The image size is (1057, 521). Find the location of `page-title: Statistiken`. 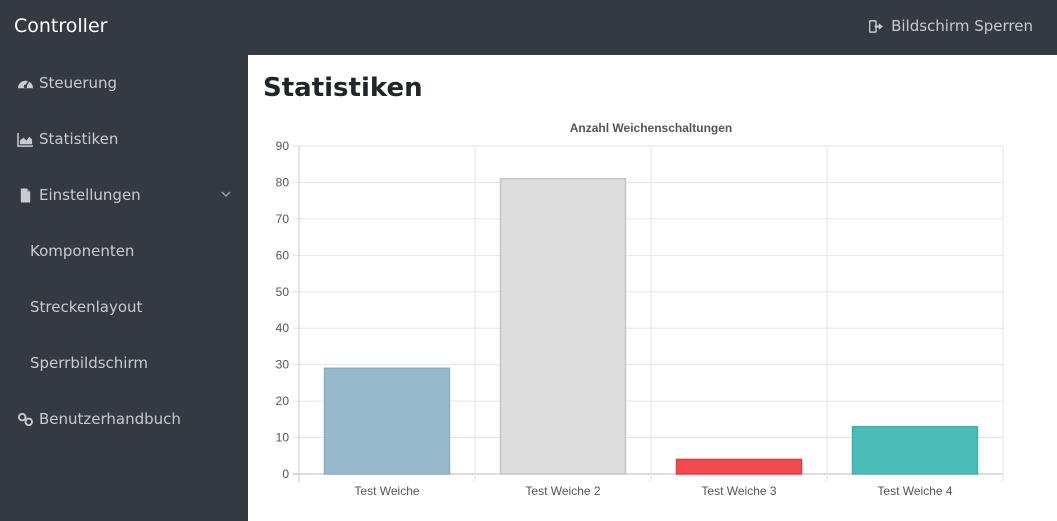

page-title: Statistiken is located at coordinates (343, 88).